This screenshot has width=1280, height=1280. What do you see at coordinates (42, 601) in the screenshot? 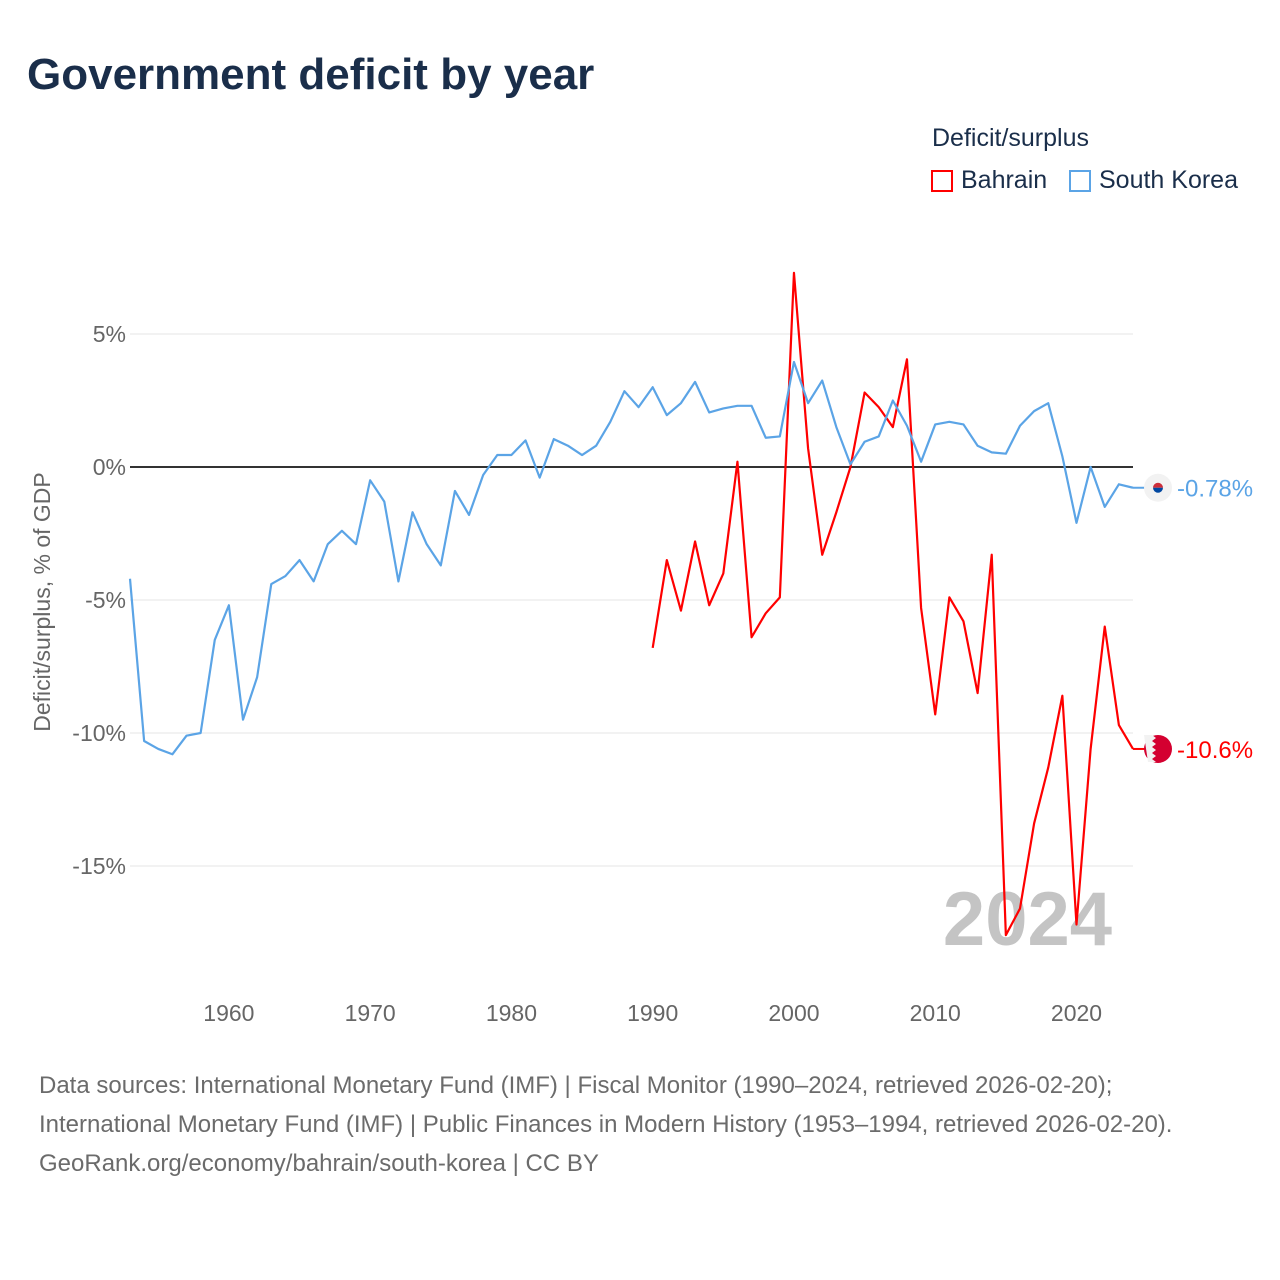
I see `y-axis-label: Deficit/surplus, % of GDP` at bounding box center [42, 601].